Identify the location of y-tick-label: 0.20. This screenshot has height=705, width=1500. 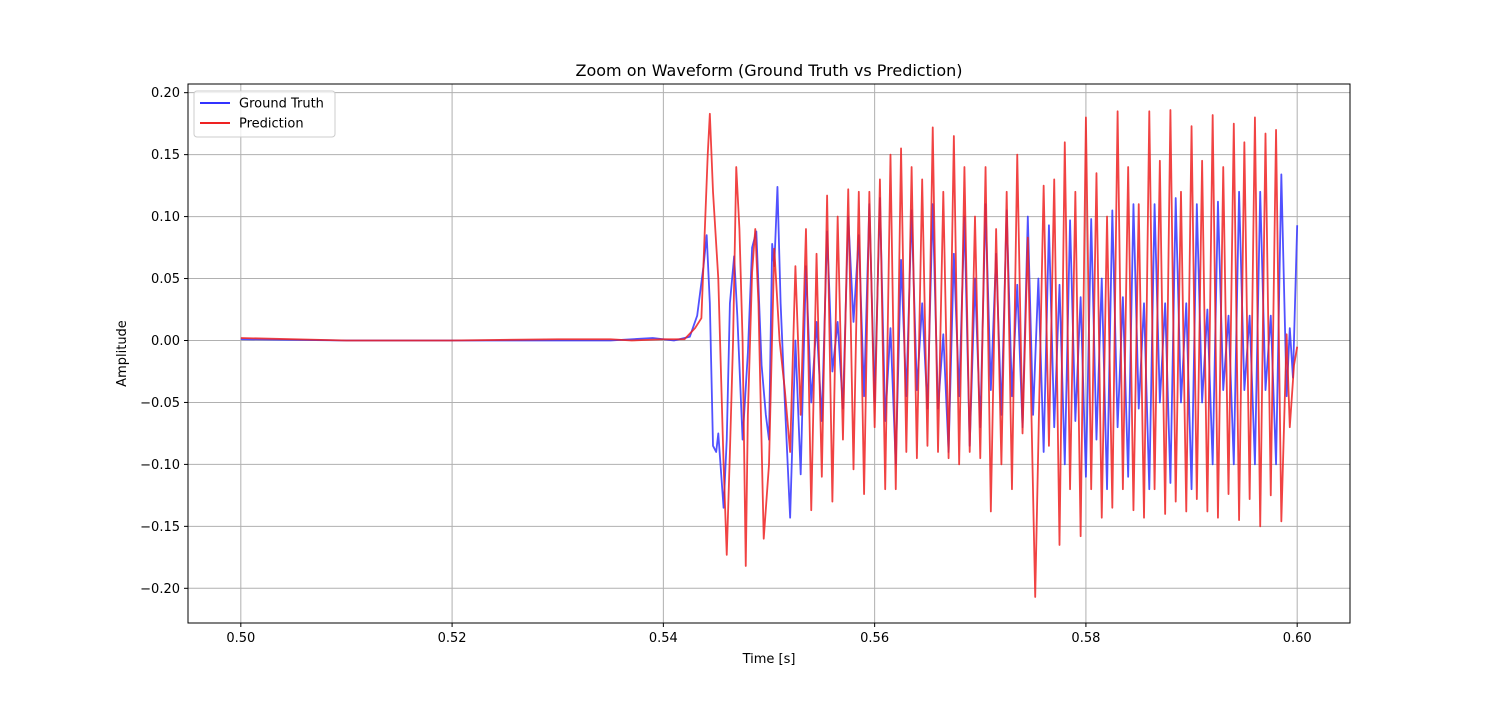
(165, 93).